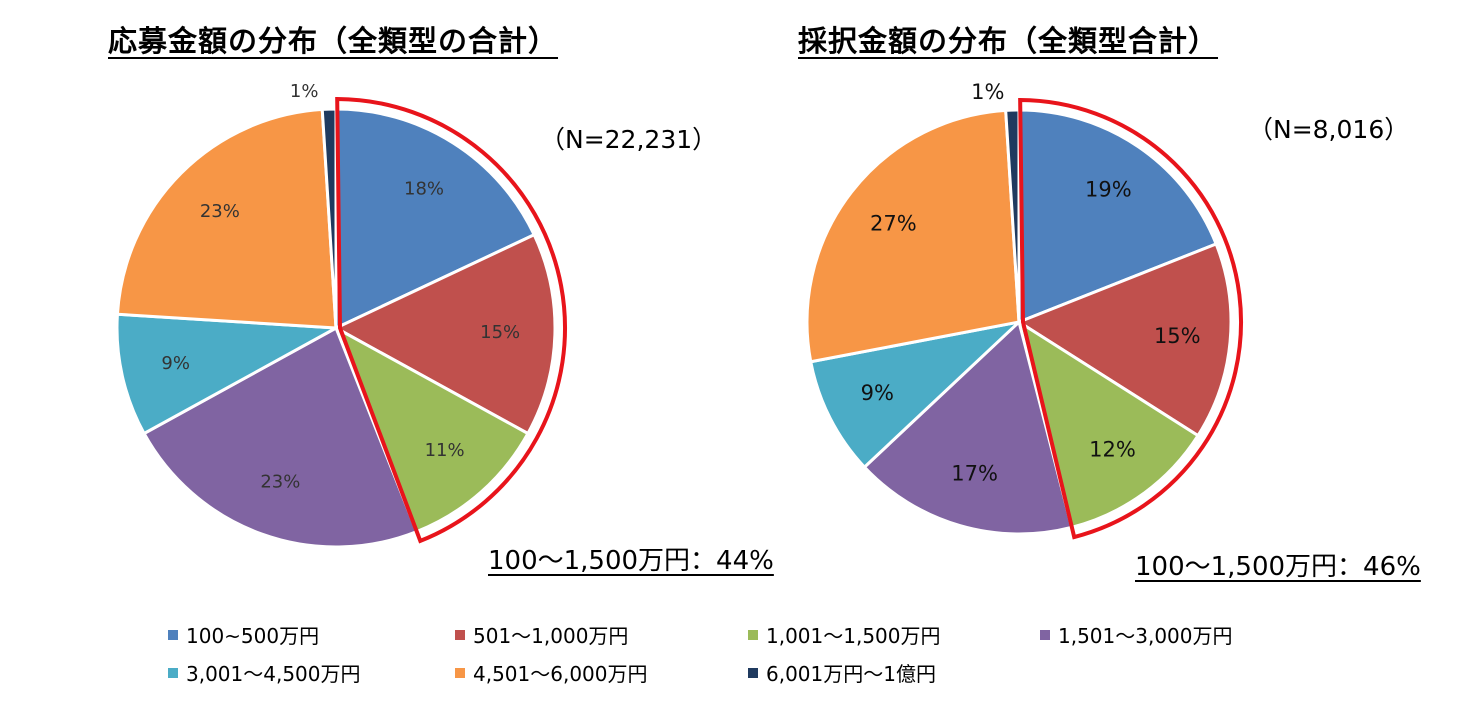  What do you see at coordinates (560, 674) in the screenshot?
I see `legend-label: 4,501～6,000万円` at bounding box center [560, 674].